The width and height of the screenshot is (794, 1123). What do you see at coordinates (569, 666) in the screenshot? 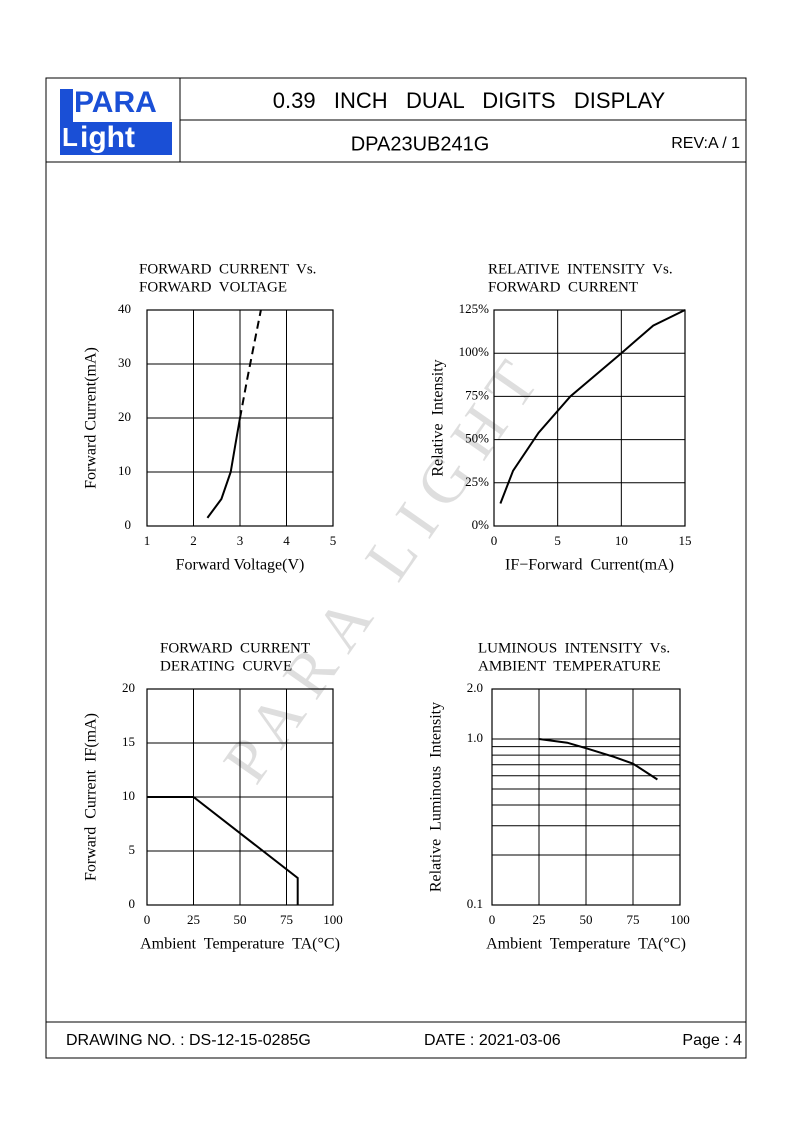
I see `chart-title: AMBIENT TEMPERATURE` at bounding box center [569, 666].